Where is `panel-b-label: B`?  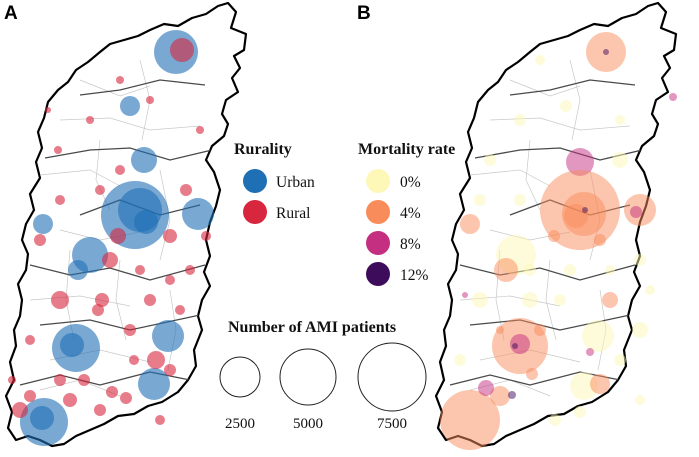 panel-b-label: B is located at coordinates (364, 13).